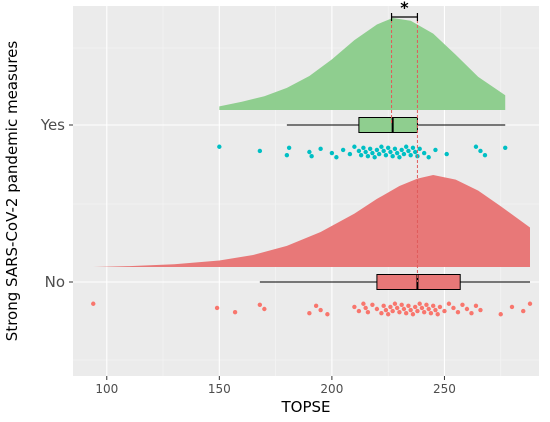 The width and height of the screenshot is (550, 422). I want to click on x-tick-label: 250, so click(444, 389).